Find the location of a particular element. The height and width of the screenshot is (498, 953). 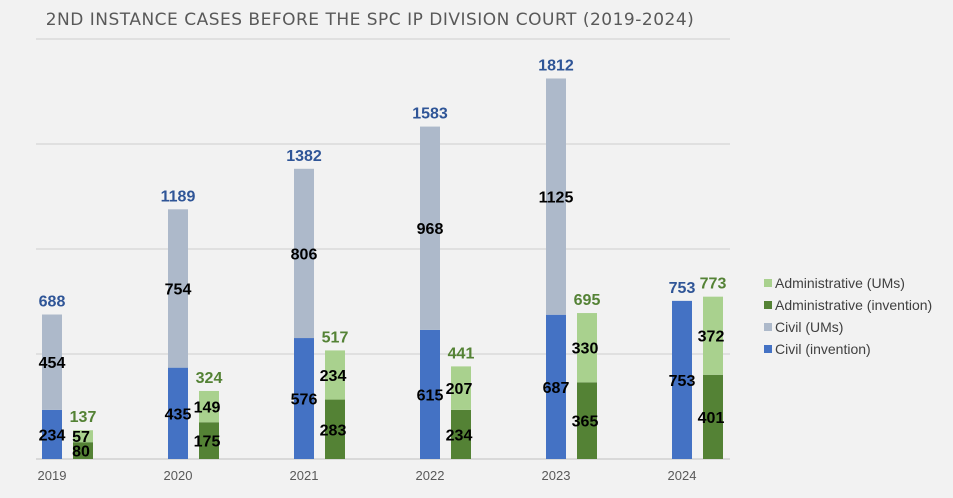

total-value-label: 137 is located at coordinates (83, 417).